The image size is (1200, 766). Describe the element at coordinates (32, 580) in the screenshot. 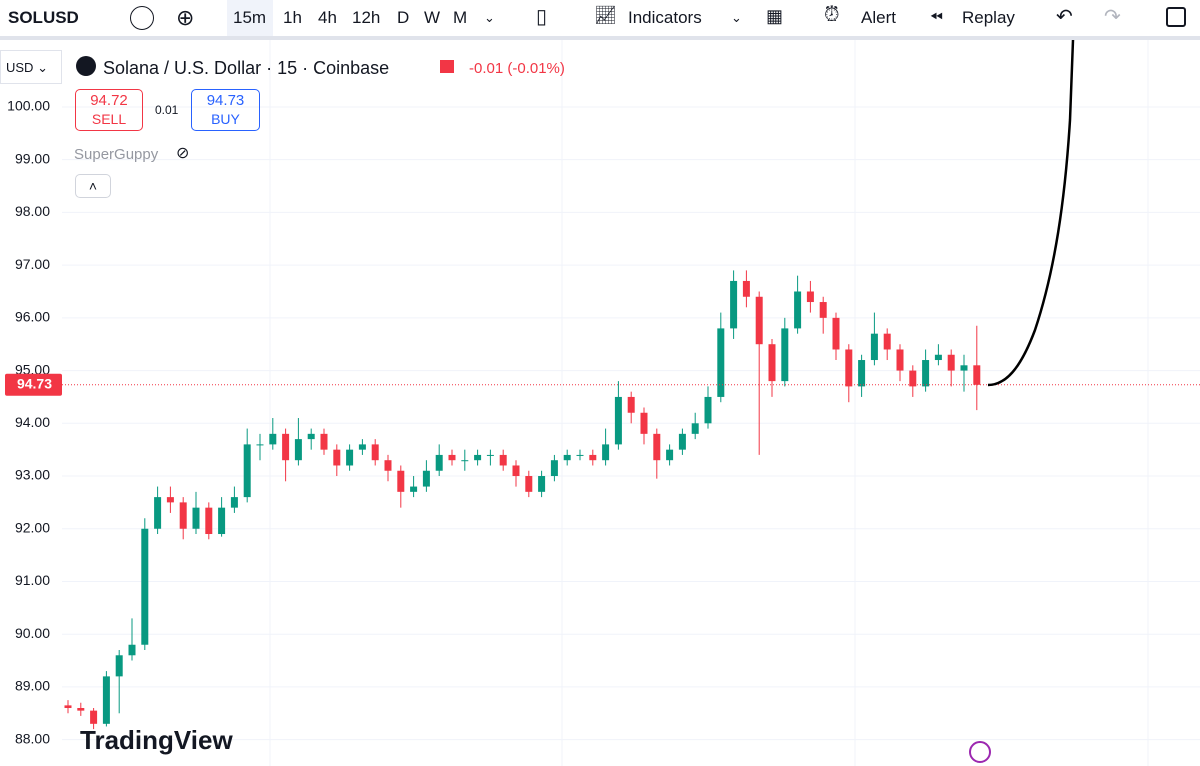

I see `y-tick-label: 91.00` at that location.